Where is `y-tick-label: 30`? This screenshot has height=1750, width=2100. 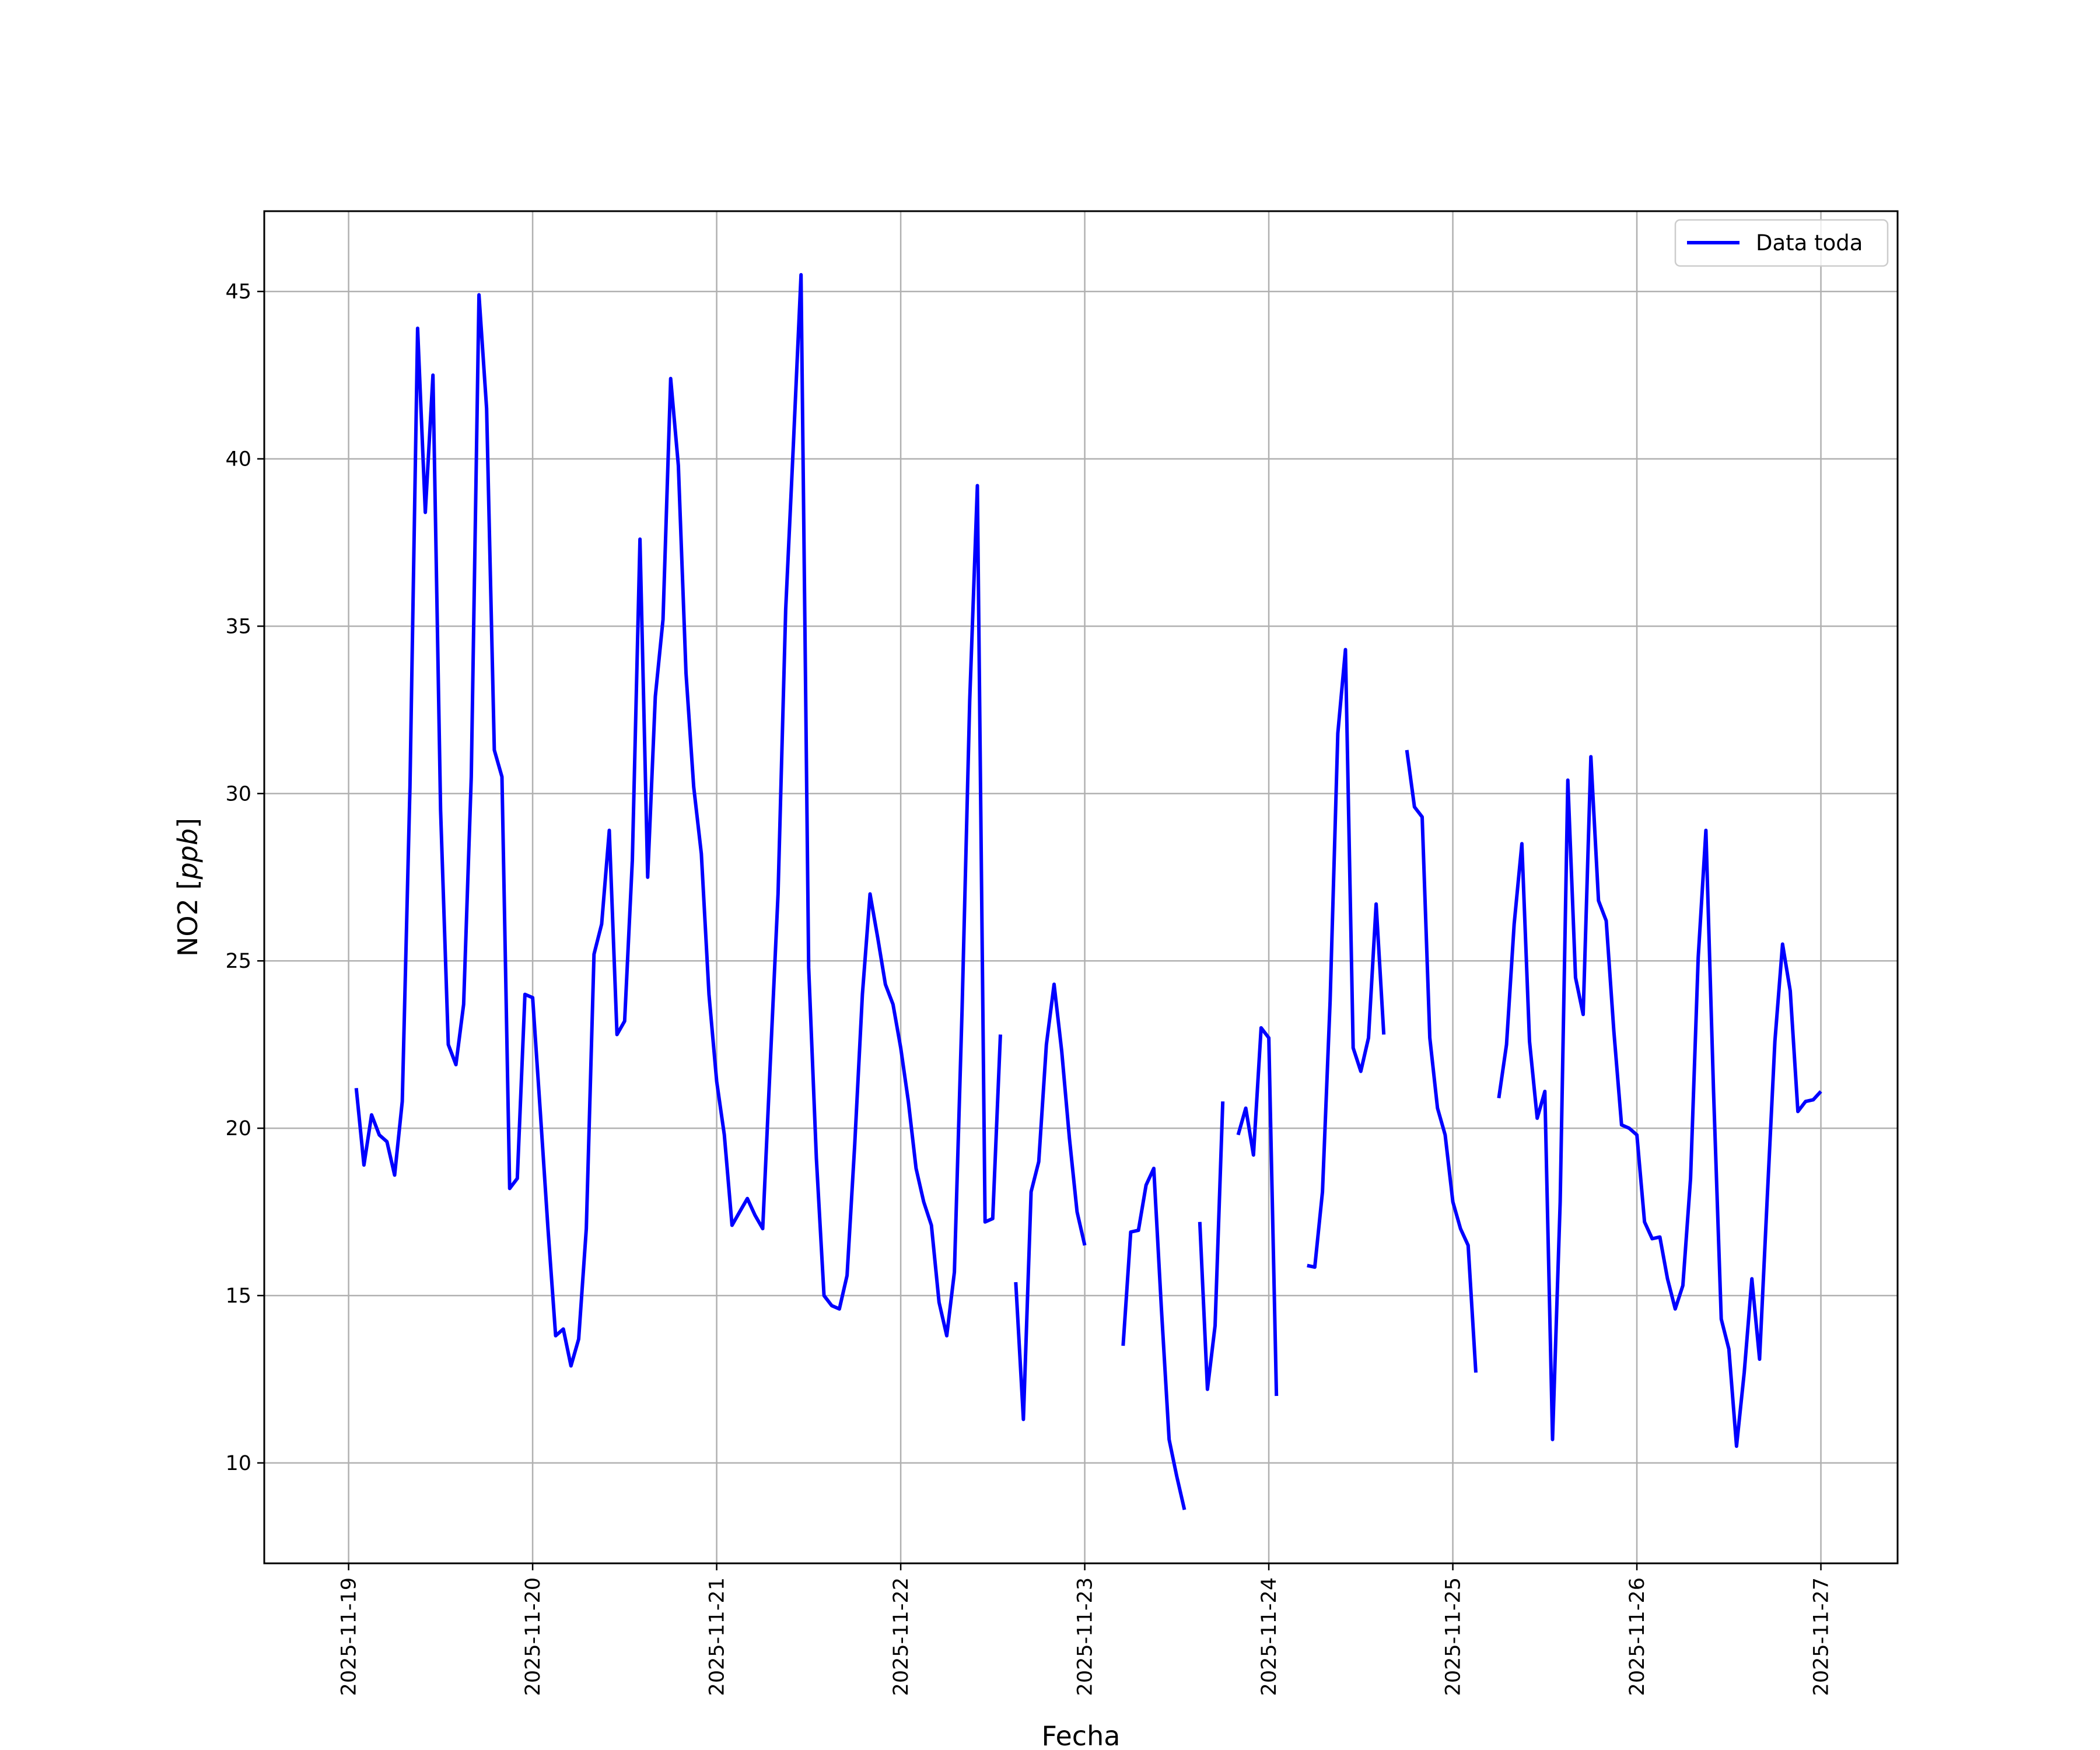 y-tick-label: 30 is located at coordinates (238, 794).